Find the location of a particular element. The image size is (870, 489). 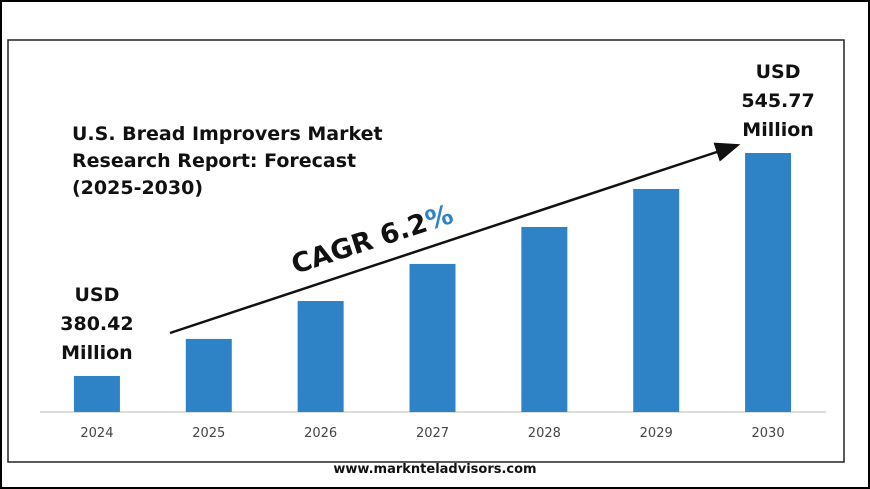

x-tick-label: 2028 is located at coordinates (544, 433).